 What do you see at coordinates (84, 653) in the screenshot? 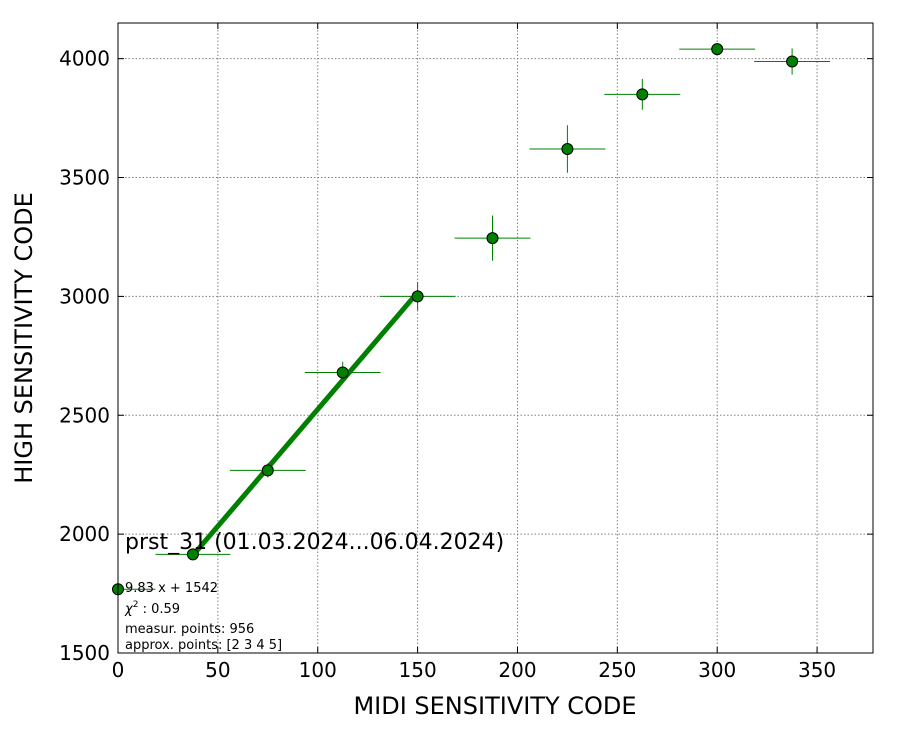
I see `y-tick-label: 1500` at bounding box center [84, 653].